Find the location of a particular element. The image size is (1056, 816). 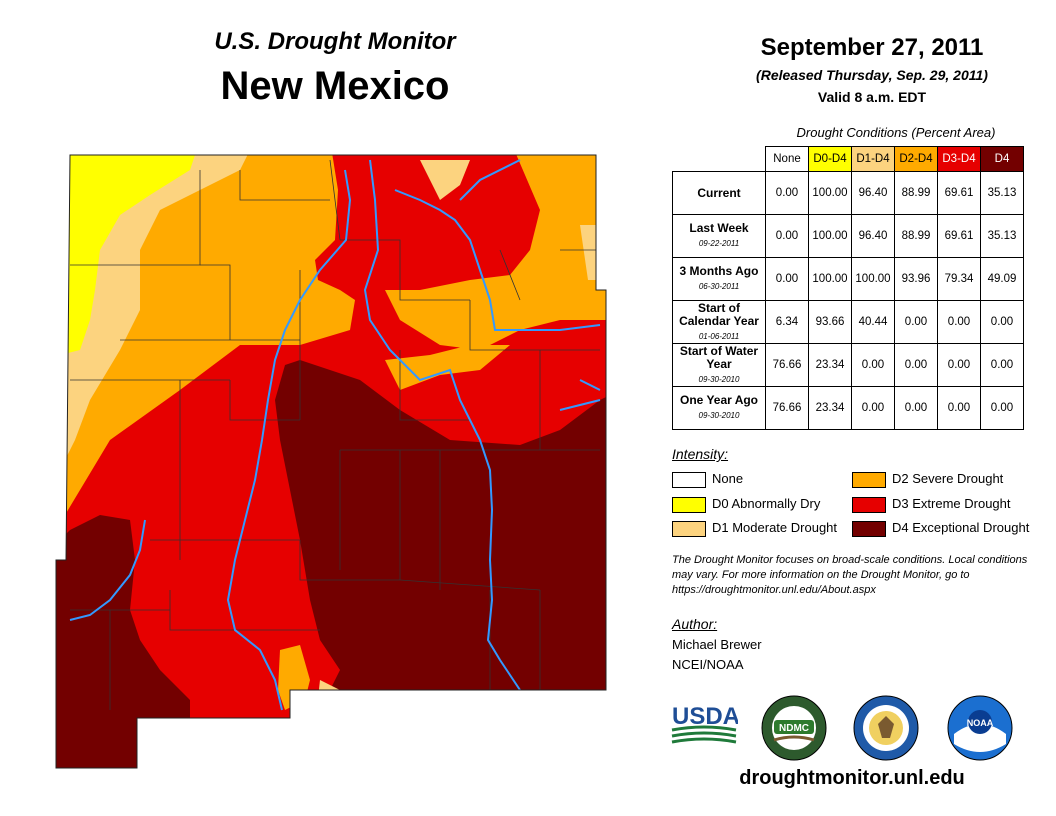

svg-text: NDMC is located at coordinates (794, 728).